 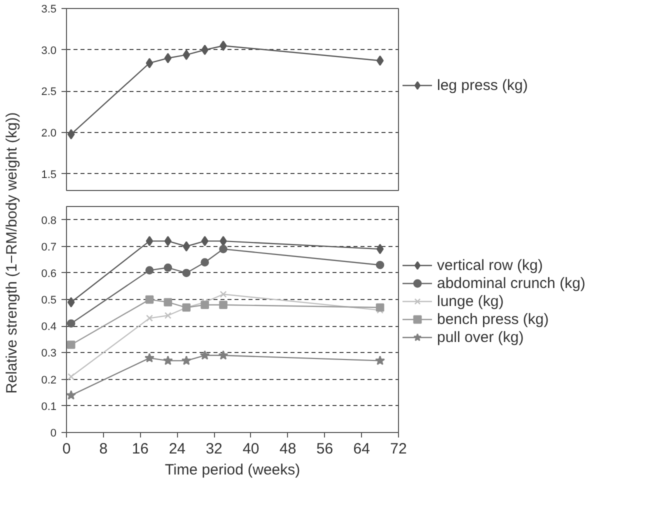 What do you see at coordinates (49, 174) in the screenshot?
I see `y-tick-label: 1.5` at bounding box center [49, 174].